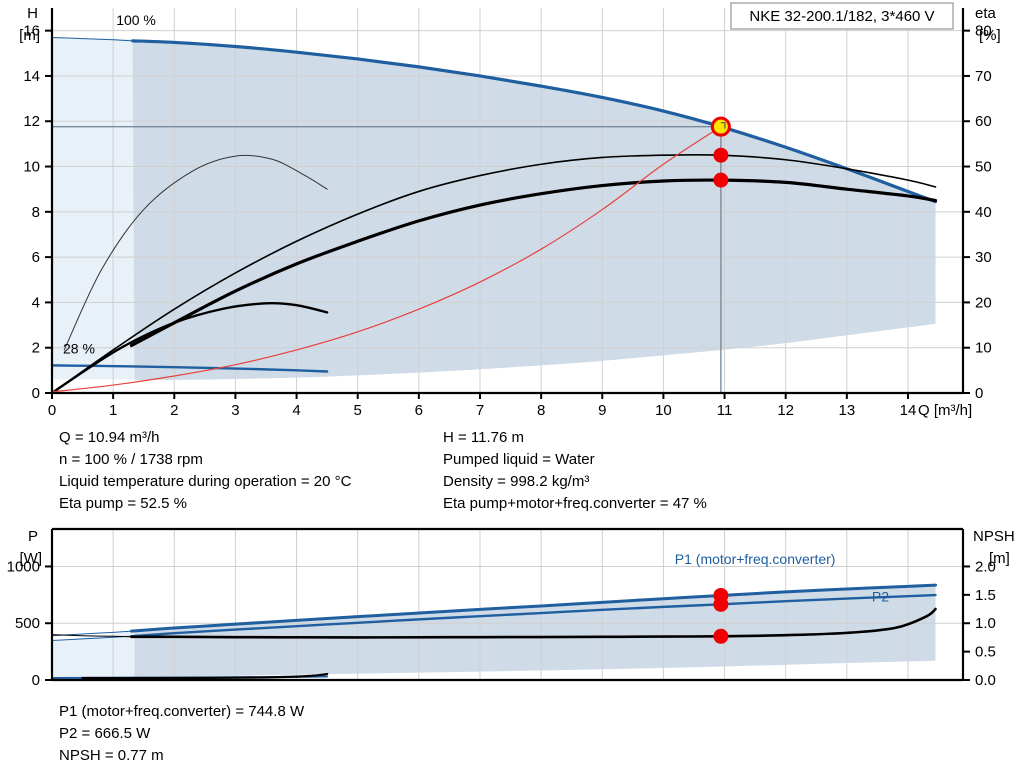 The image size is (1024, 781). I want to click on left-axis-tick-label: 10, so click(31, 167).